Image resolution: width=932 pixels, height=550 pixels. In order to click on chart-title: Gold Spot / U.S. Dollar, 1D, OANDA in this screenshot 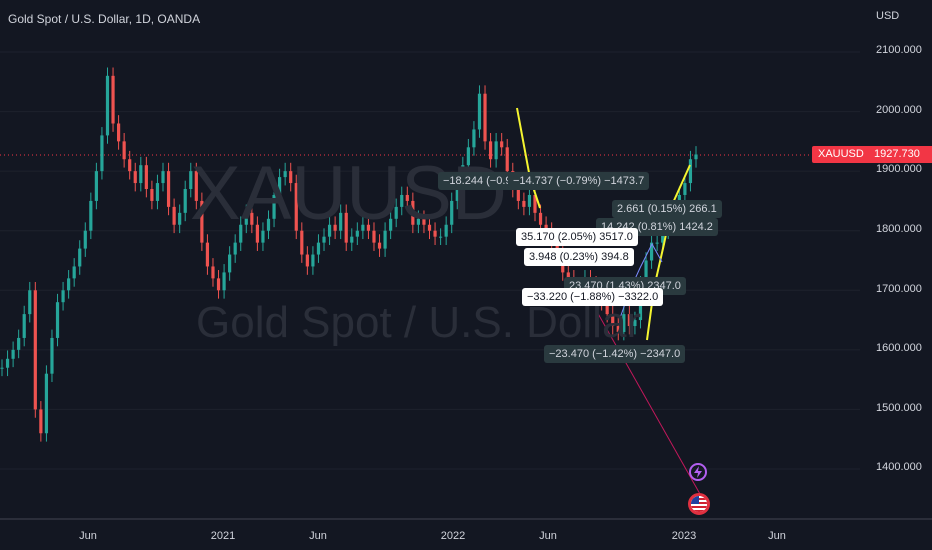, I will do `click(104, 19)`.